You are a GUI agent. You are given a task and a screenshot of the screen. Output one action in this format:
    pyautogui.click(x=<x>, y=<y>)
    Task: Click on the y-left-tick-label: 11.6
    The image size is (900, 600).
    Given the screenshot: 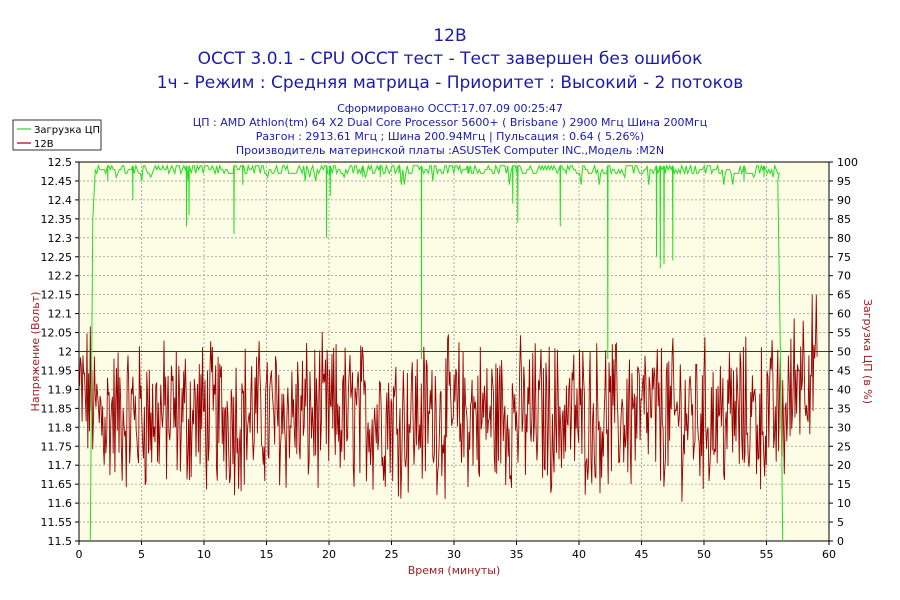 What is the action you would take?
    pyautogui.click(x=60, y=503)
    